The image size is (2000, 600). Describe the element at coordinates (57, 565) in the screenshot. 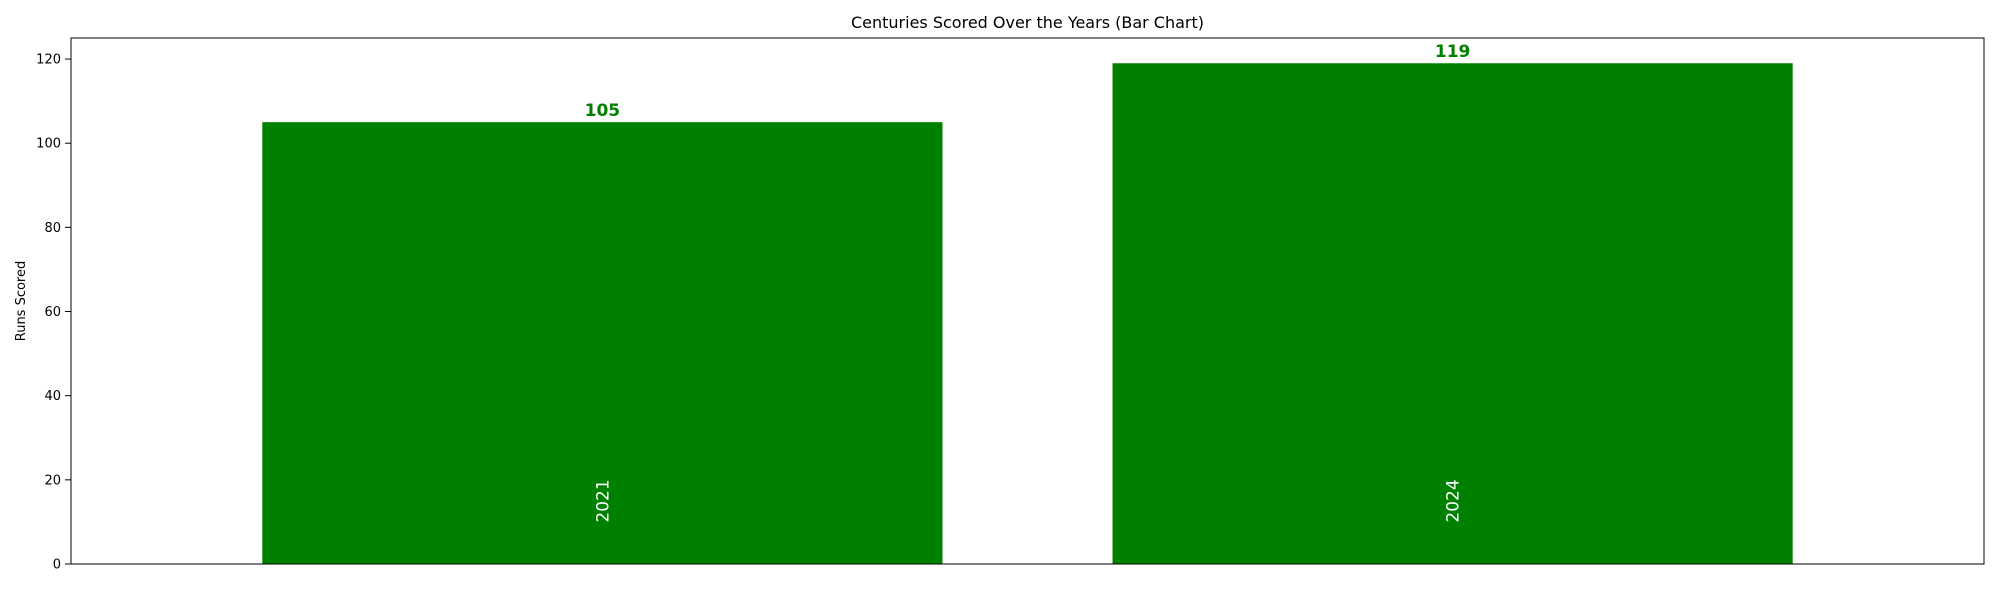

I see `y-tick-label: 0` at that location.